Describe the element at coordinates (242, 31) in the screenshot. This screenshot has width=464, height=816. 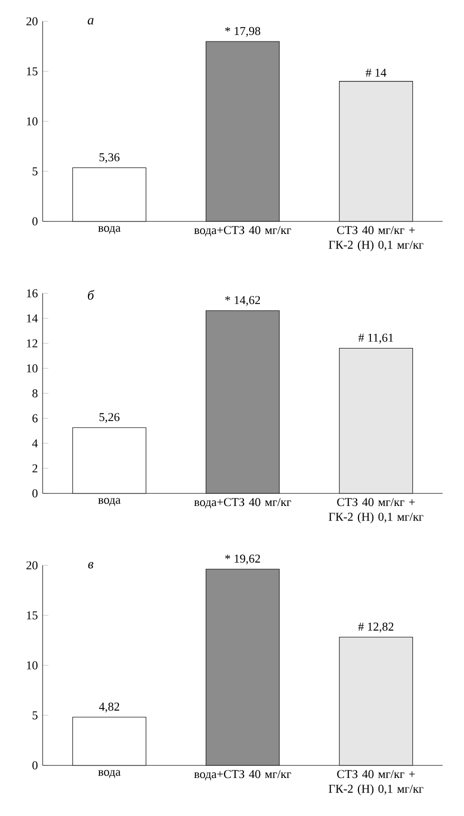
I see `data-label: * 17,98` at that location.